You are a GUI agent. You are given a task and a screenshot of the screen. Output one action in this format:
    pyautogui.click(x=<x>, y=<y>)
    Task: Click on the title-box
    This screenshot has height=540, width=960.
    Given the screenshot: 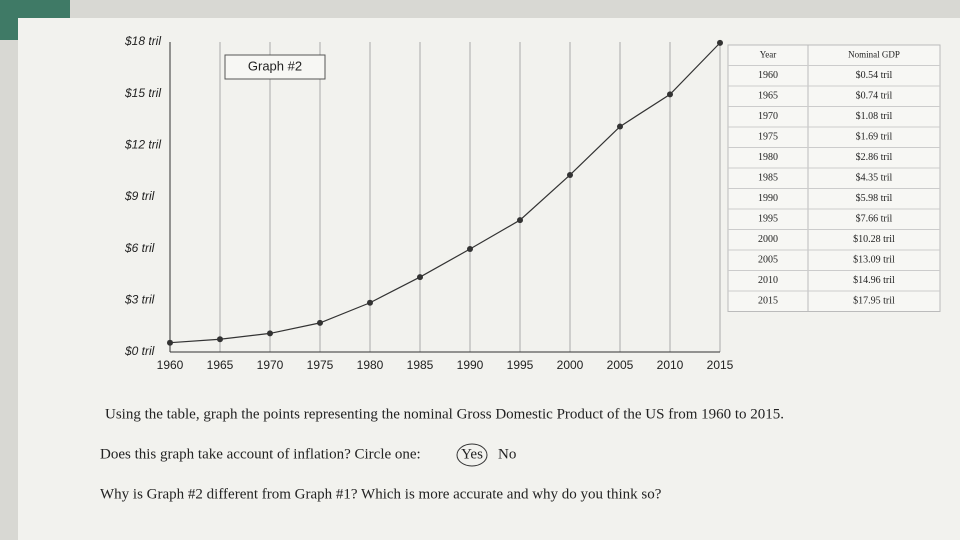 What is the action you would take?
    pyautogui.click(x=275, y=67)
    